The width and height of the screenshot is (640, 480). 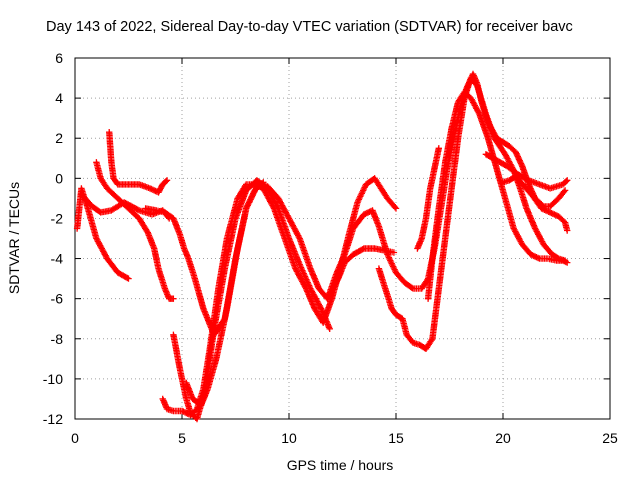 I want to click on y-tick-label: -6, so click(x=57, y=299).